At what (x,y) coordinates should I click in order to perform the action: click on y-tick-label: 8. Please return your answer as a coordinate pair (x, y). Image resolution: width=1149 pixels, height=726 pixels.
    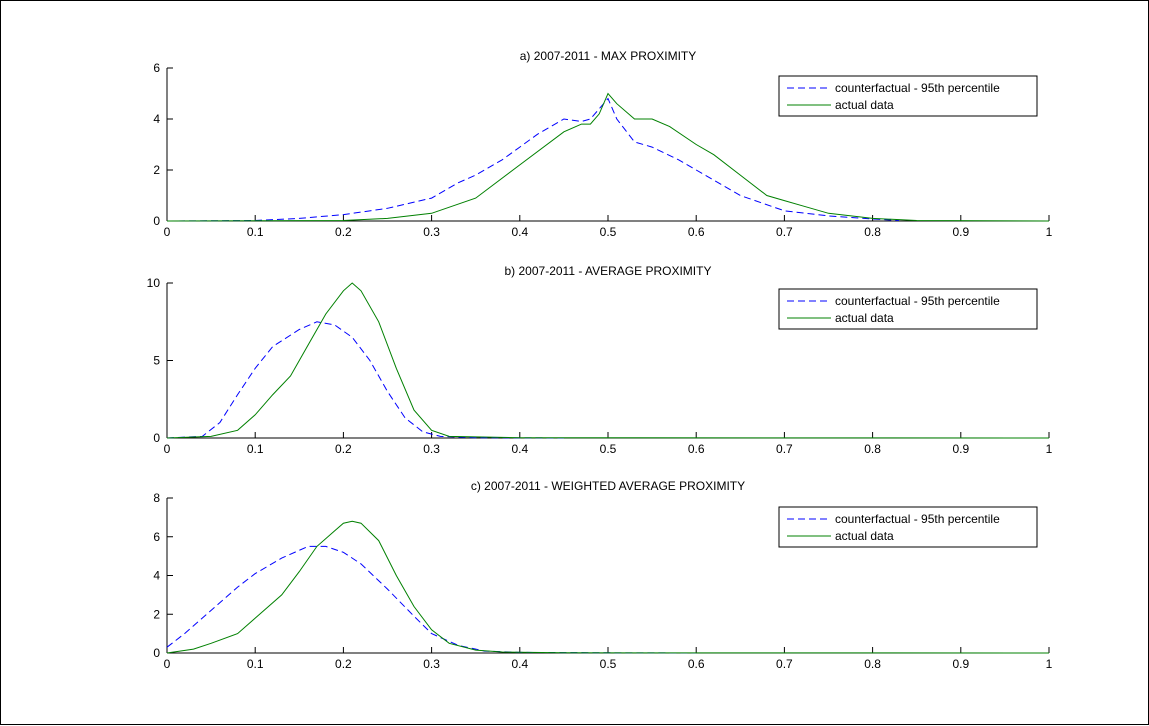
    Looking at the image, I should click on (156, 498).